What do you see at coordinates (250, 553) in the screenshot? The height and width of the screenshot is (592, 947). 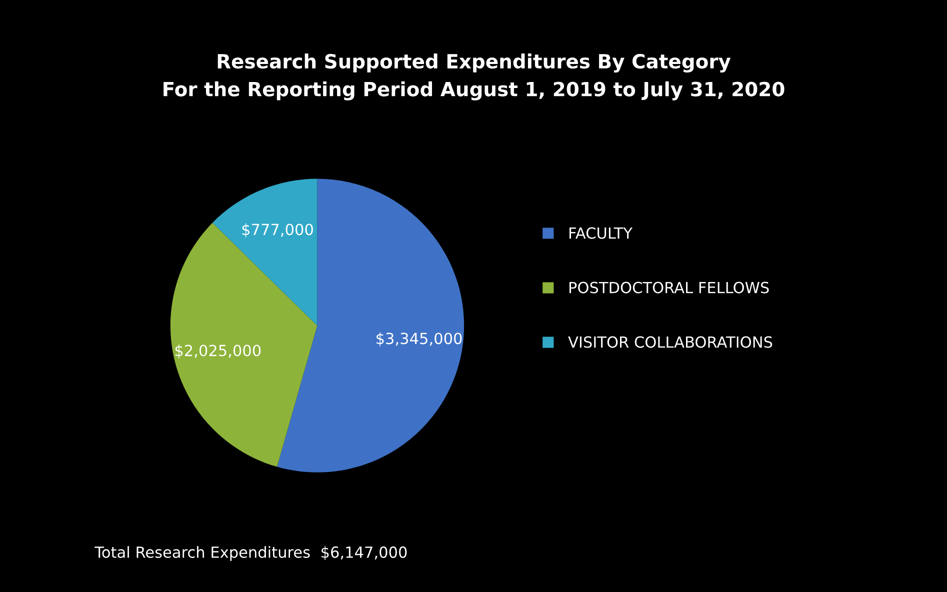 I see `text: Total Research Expenditures $6,147,000` at bounding box center [250, 553].